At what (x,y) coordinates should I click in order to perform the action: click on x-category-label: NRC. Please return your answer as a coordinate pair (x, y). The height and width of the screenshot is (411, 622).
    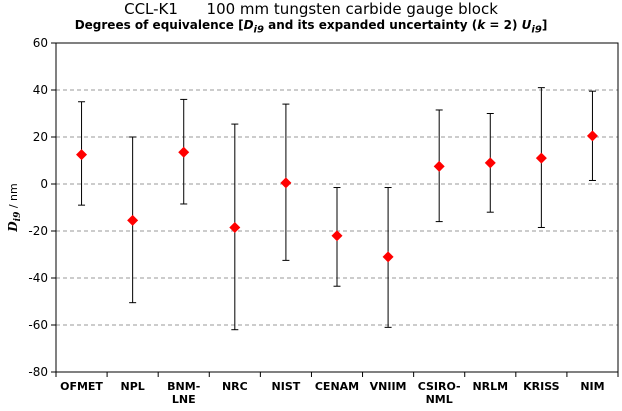
    Looking at the image, I should click on (235, 386).